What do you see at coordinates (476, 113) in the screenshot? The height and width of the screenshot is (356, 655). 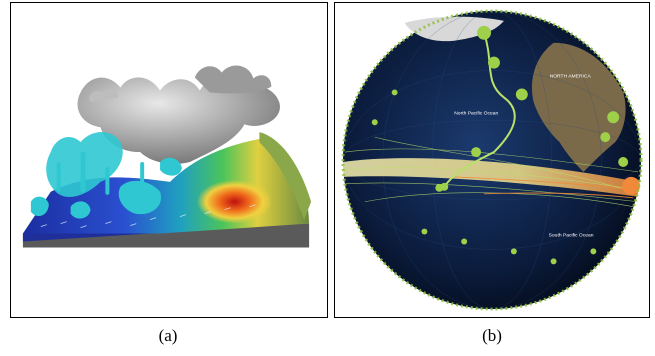 I see `label-north-pacific: North Pacific Ocean` at bounding box center [476, 113].